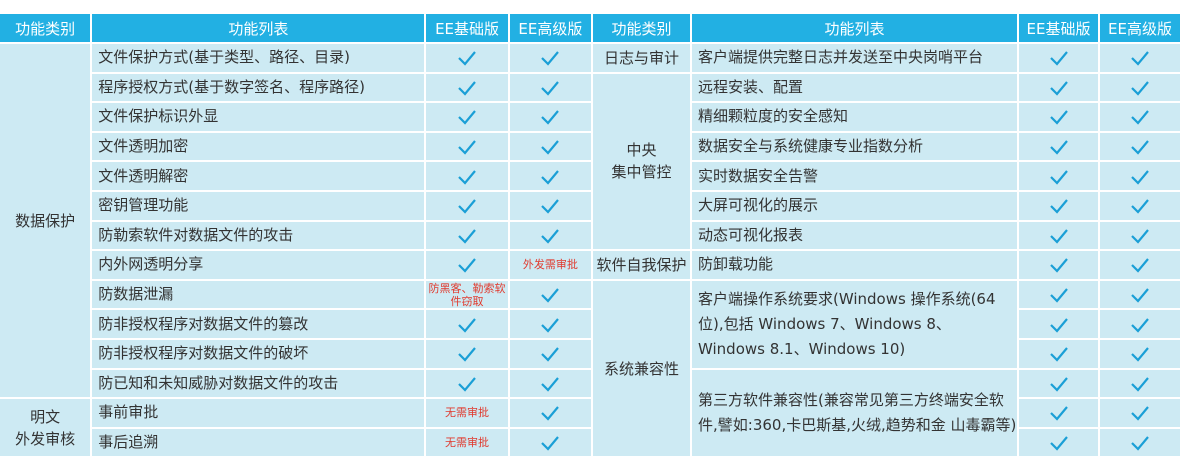 This screenshot has height=459, width=1180. What do you see at coordinates (258, 146) in the screenshot?
I see `feature-cell: 文件透明加密` at bounding box center [258, 146].